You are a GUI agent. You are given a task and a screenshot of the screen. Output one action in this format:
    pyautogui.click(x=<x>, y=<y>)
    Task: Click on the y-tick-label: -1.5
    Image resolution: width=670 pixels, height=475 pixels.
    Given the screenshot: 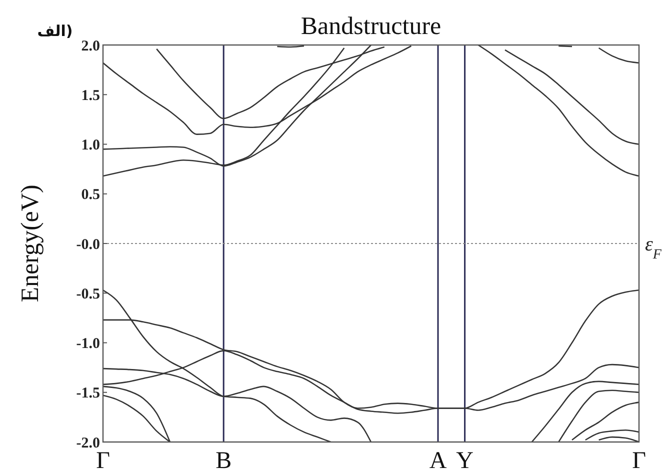 What is the action you would take?
    pyautogui.click(x=88, y=394)
    